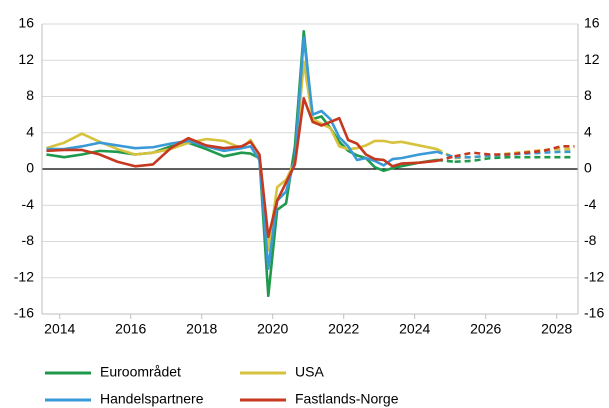  What do you see at coordinates (592, 59) in the screenshot?
I see `y2-tick-label: 12` at bounding box center [592, 59].